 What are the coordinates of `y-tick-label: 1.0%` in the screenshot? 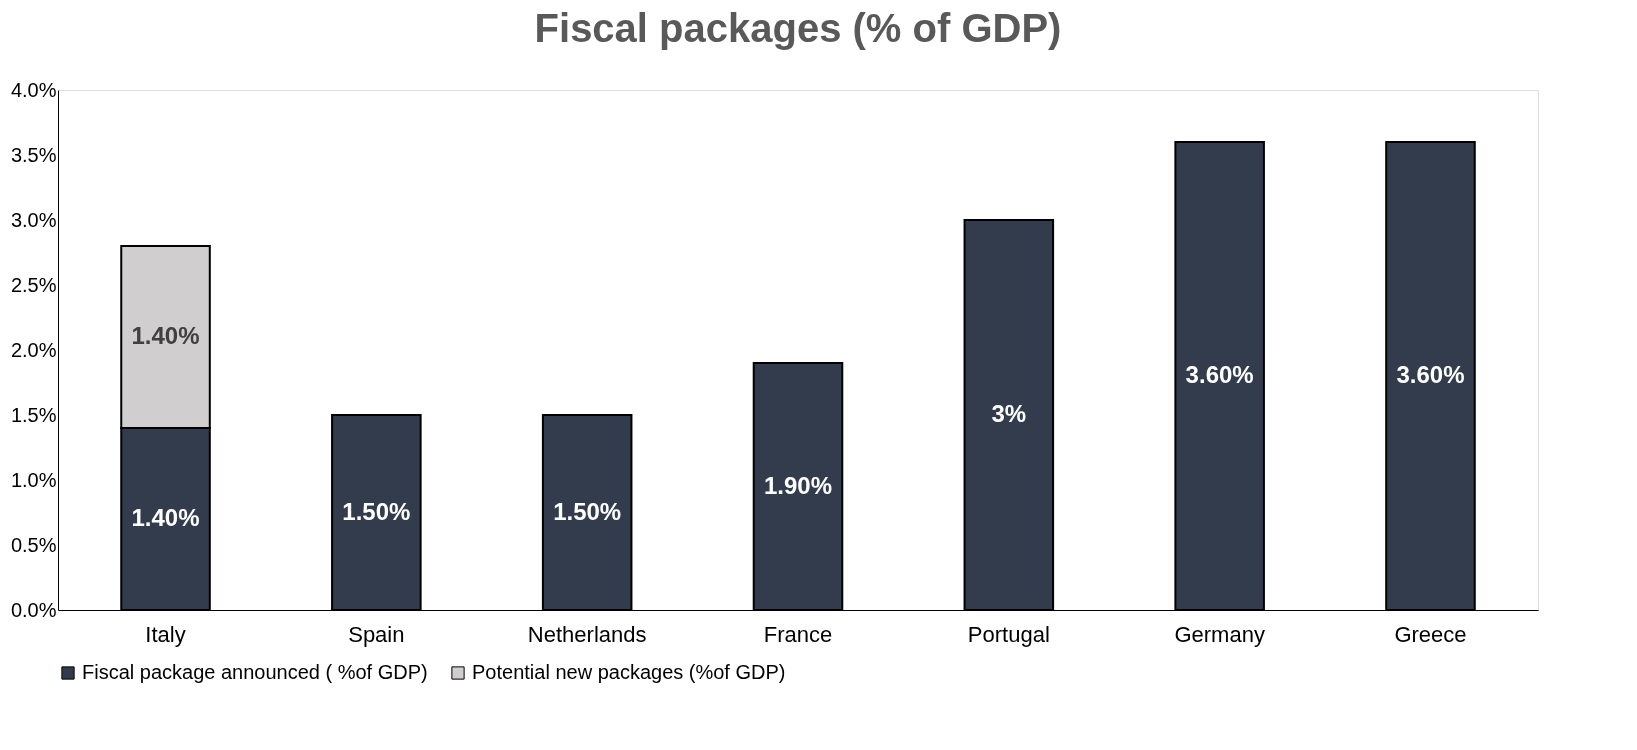 It's located at (33, 479).